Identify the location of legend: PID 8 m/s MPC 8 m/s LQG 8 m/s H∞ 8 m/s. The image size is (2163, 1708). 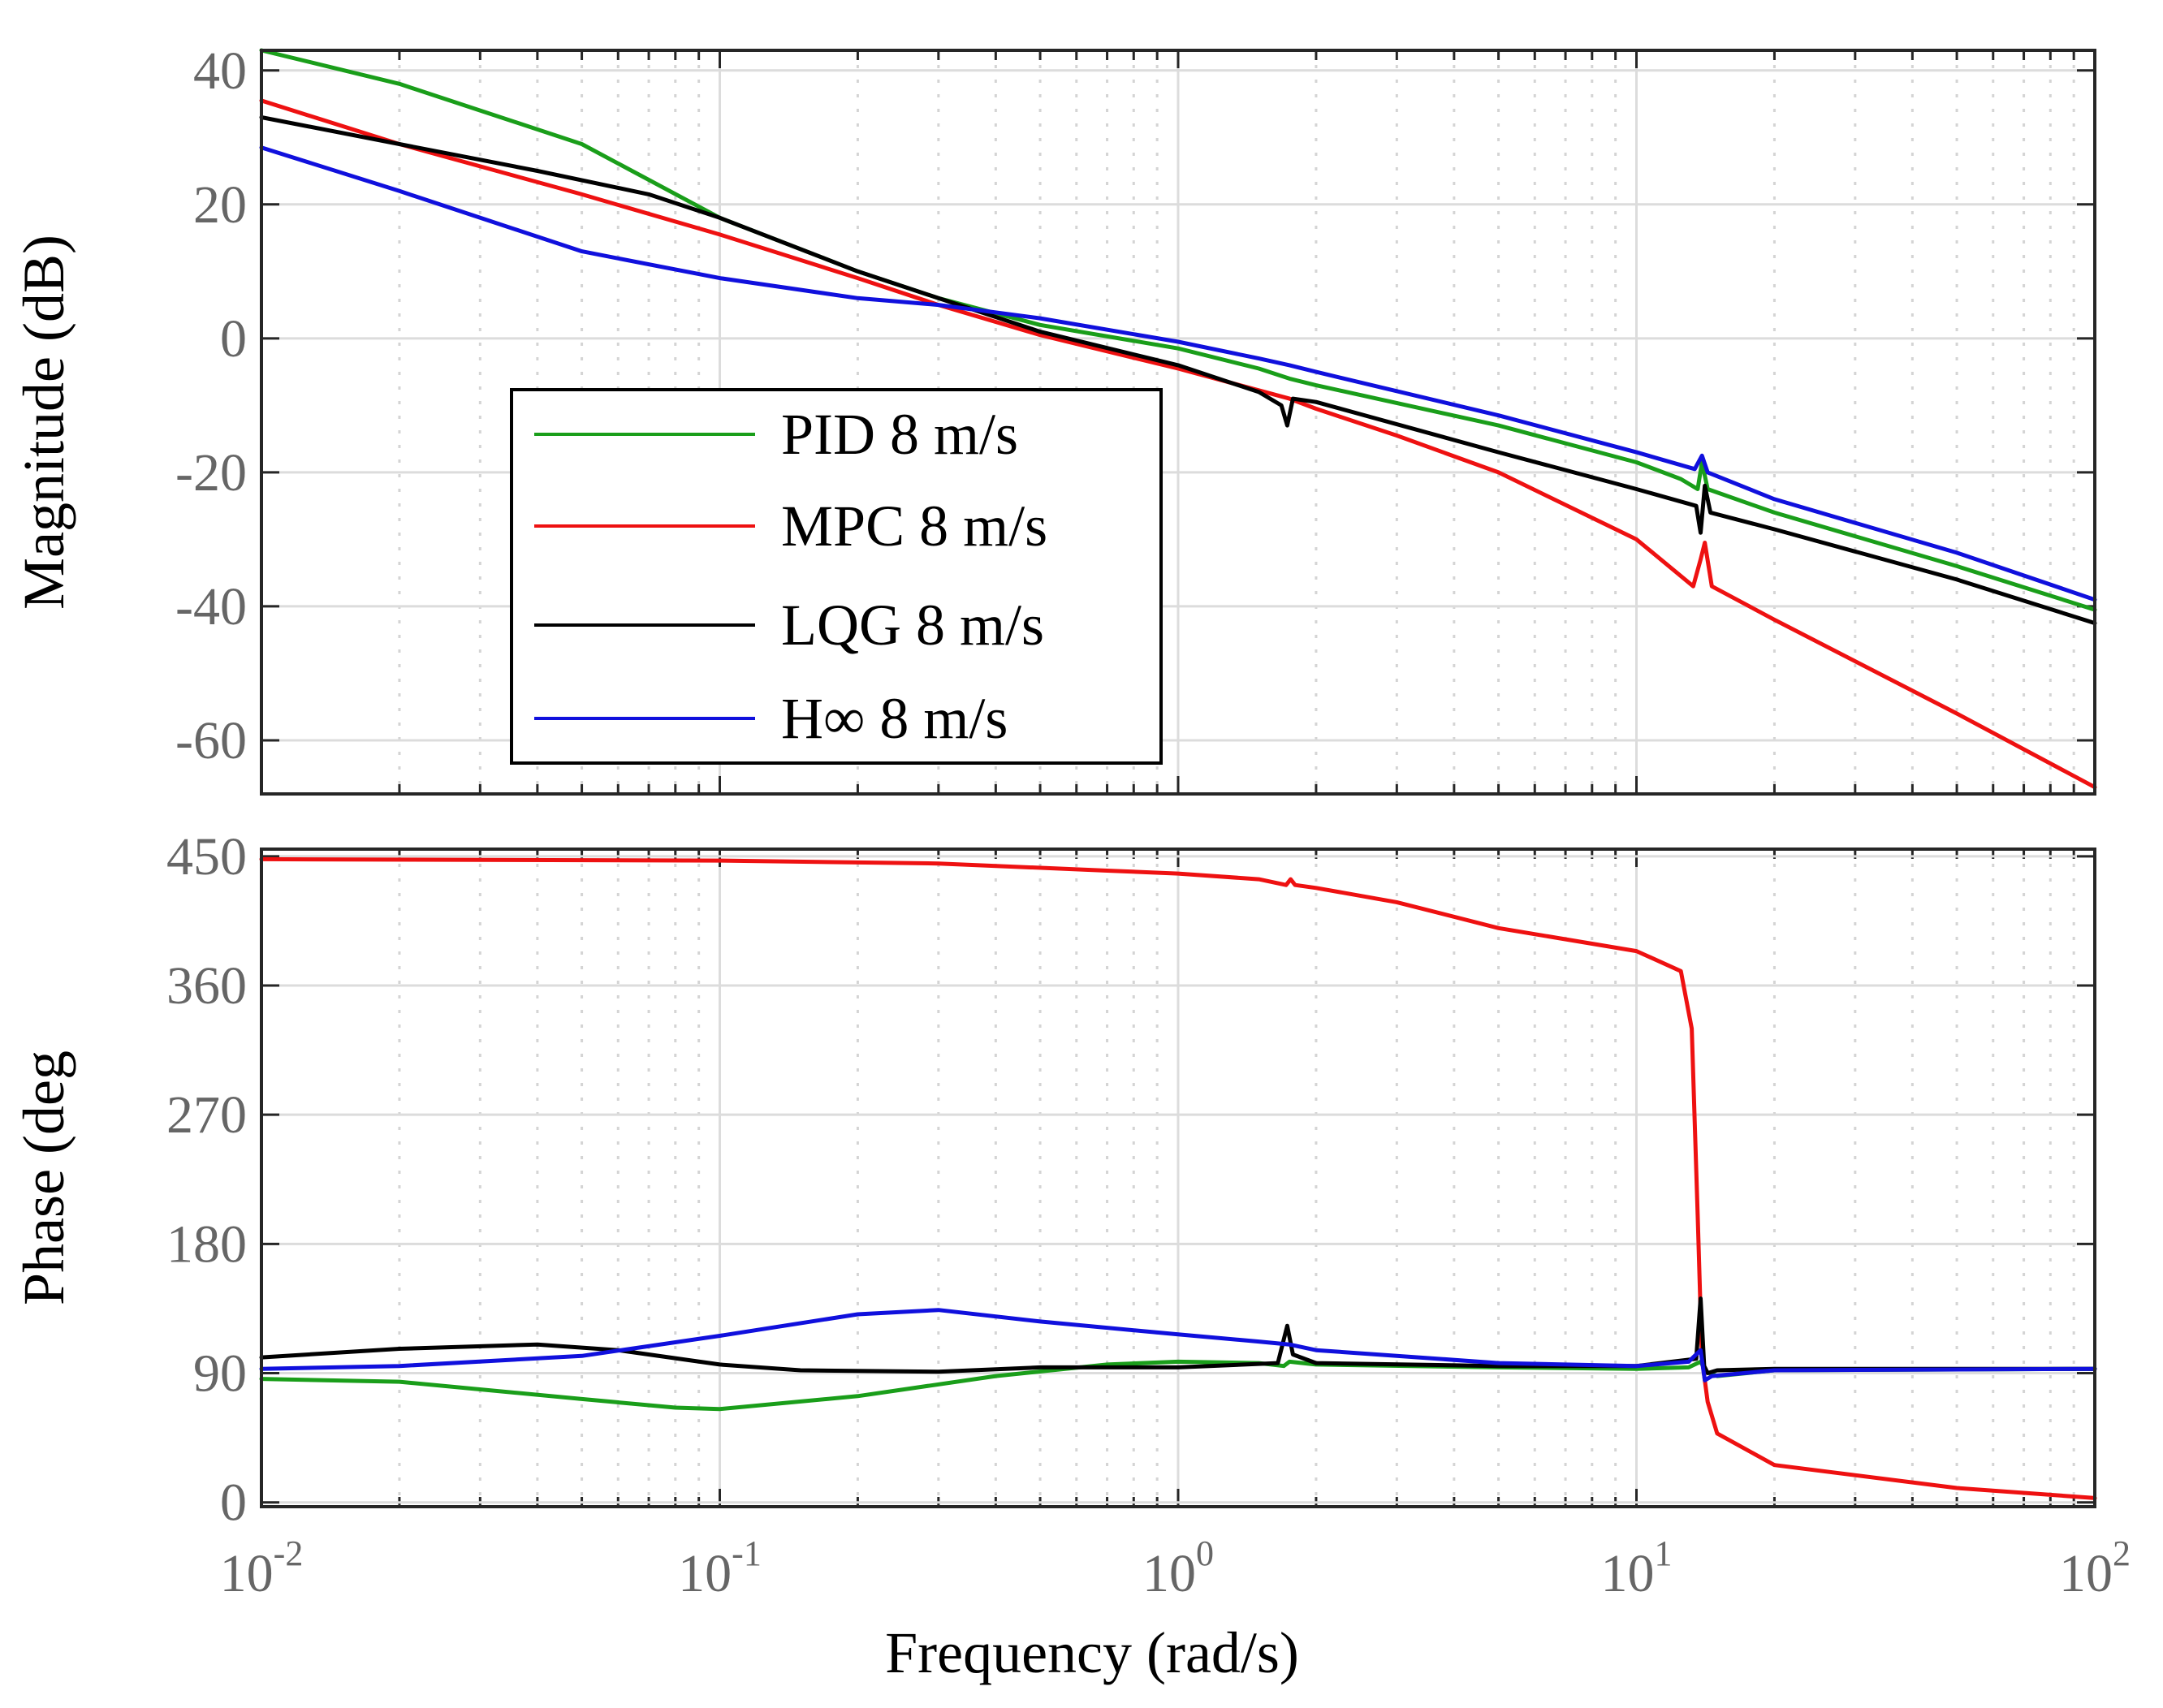
(836, 576).